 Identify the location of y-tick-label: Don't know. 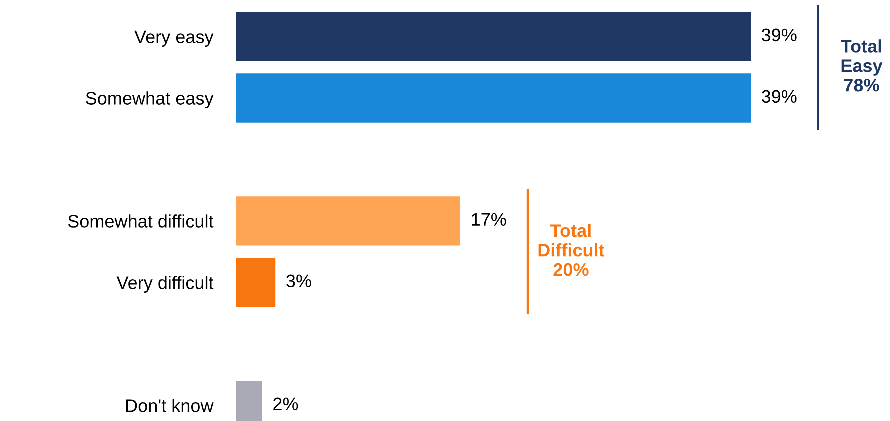
(170, 405).